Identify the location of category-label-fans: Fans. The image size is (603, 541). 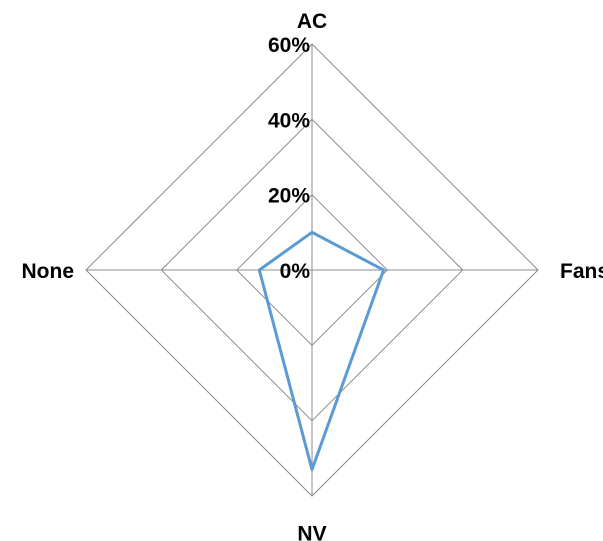
(581, 271).